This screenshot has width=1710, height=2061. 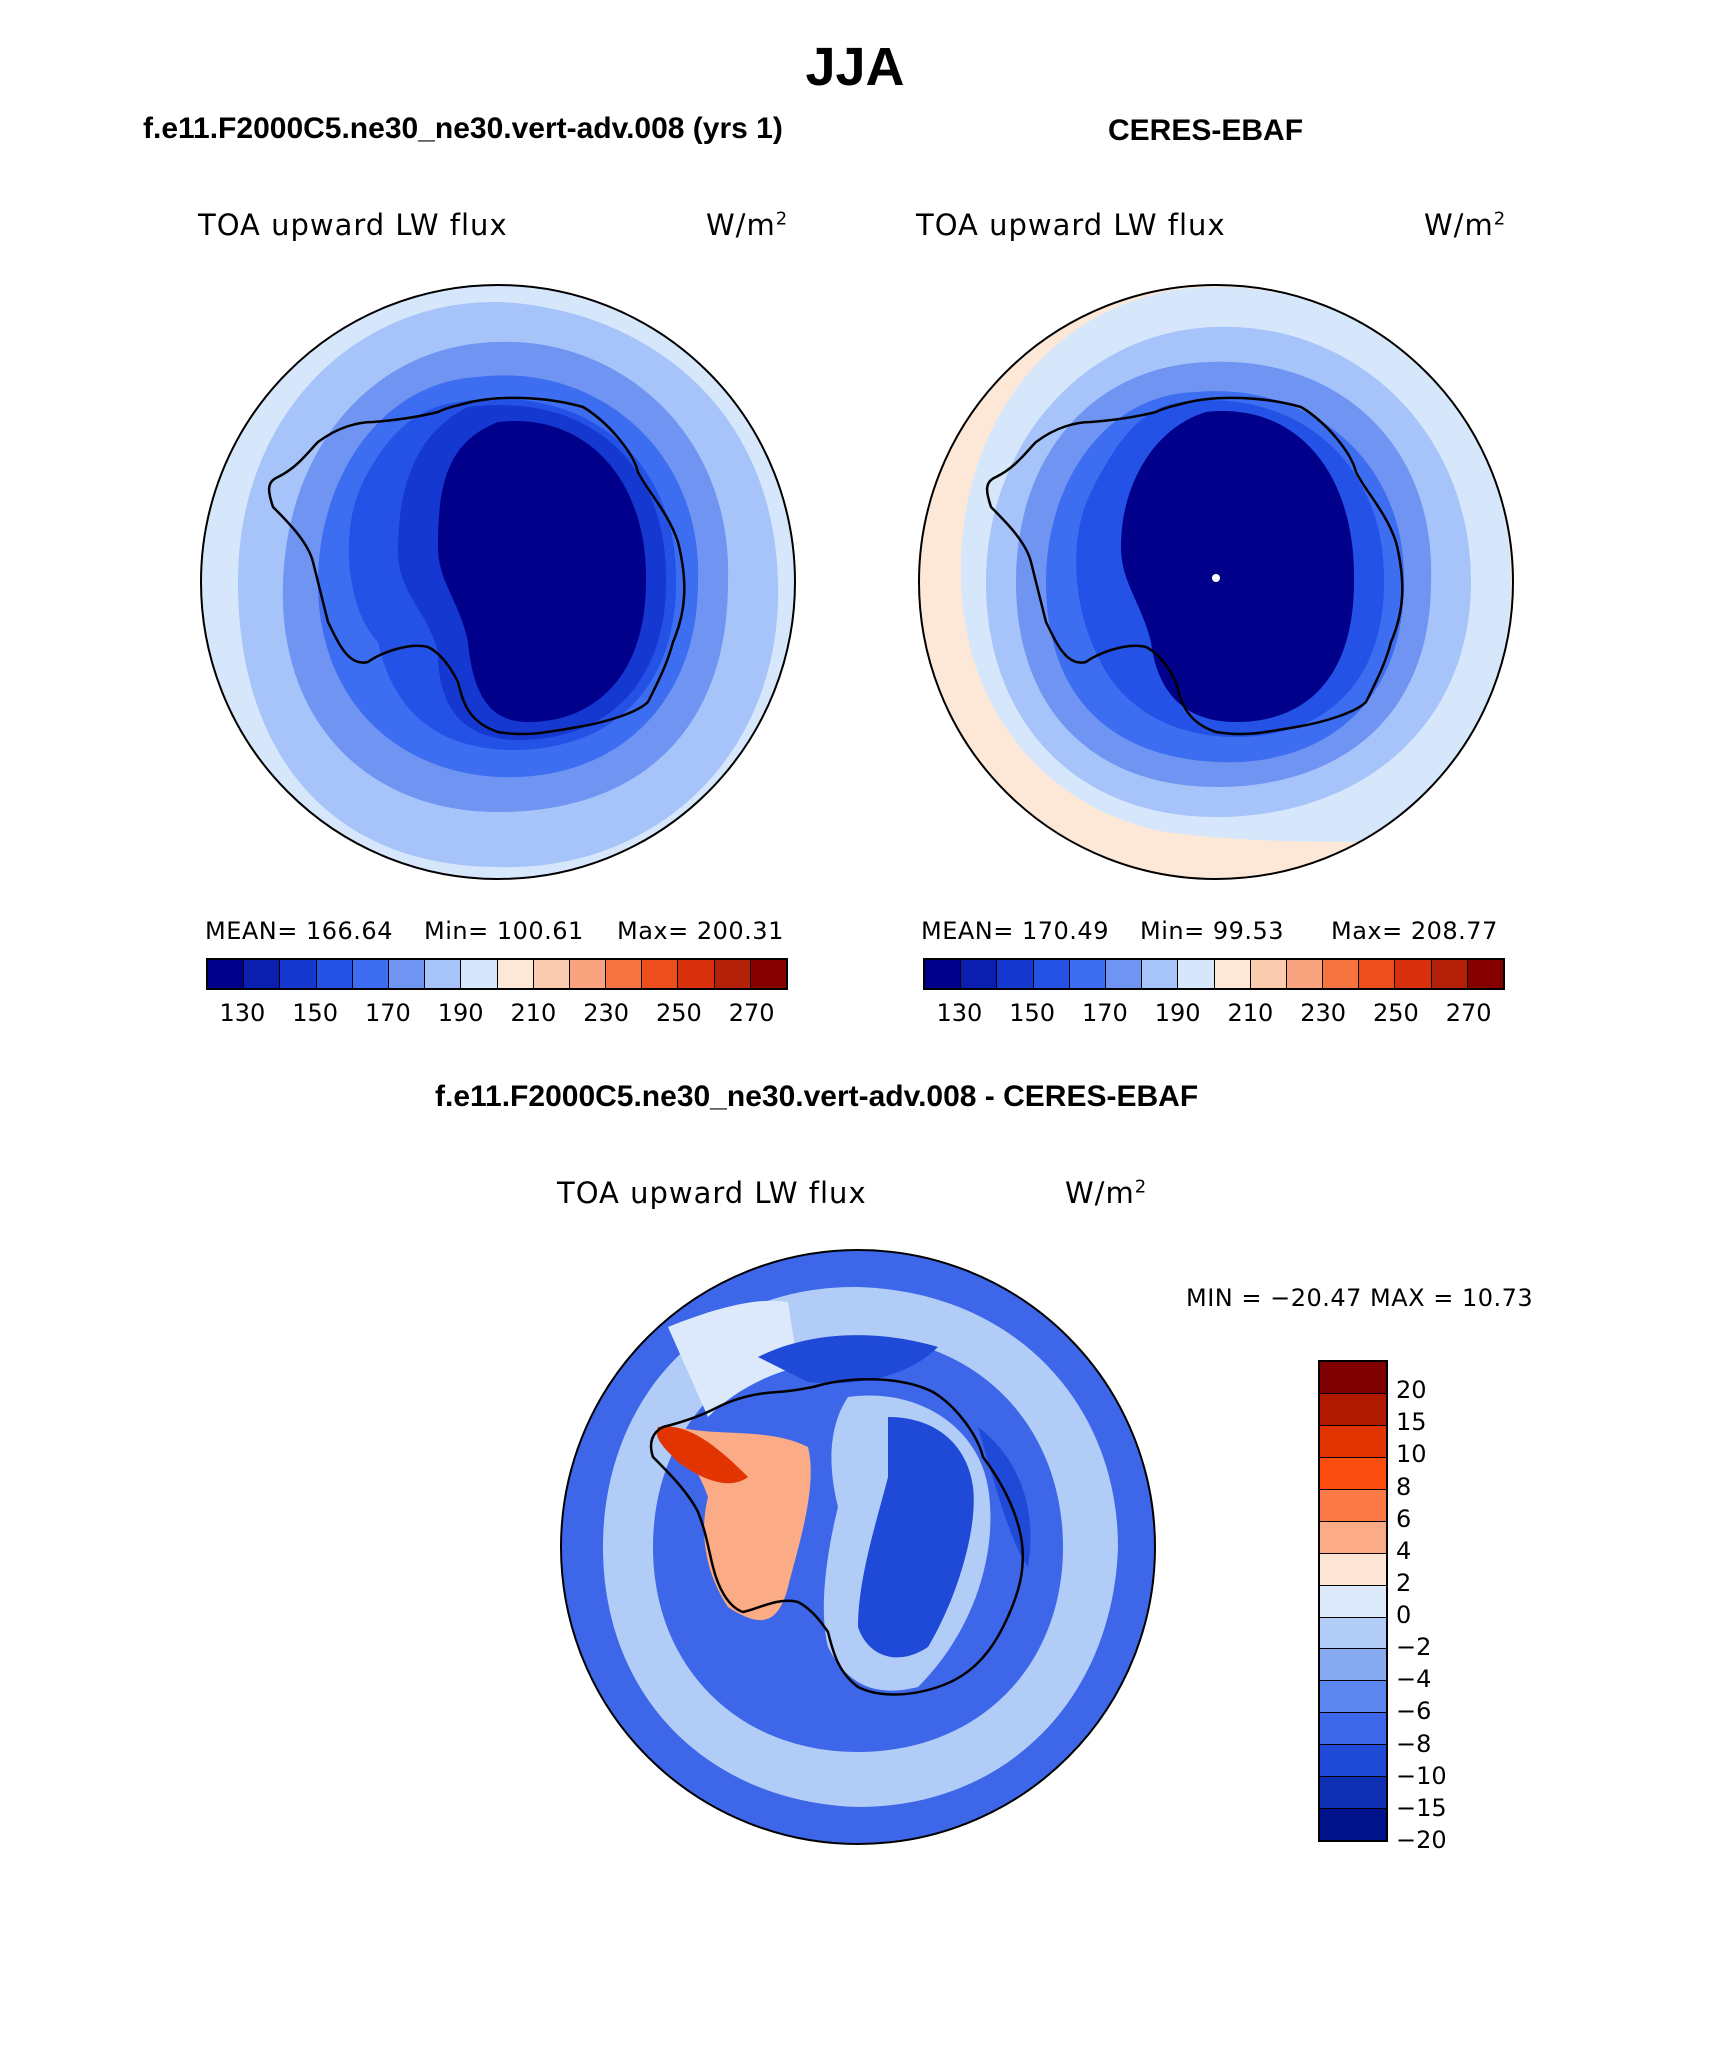 I want to click on diff-variable: TOA upward LW flux, so click(x=712, y=1193).